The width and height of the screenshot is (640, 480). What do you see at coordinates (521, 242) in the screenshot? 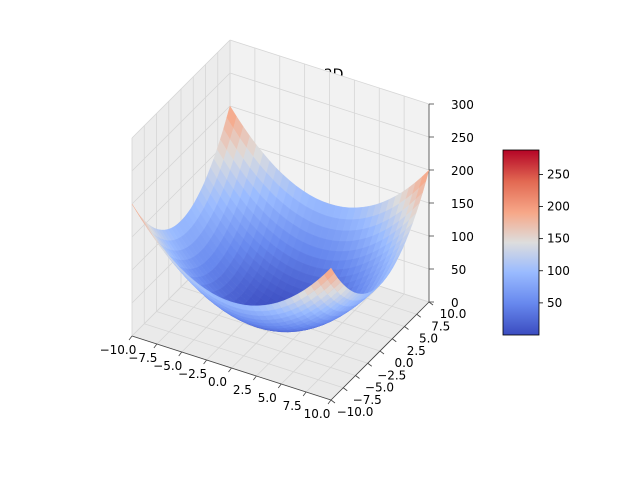
I see `colorbar-gradient` at bounding box center [521, 242].